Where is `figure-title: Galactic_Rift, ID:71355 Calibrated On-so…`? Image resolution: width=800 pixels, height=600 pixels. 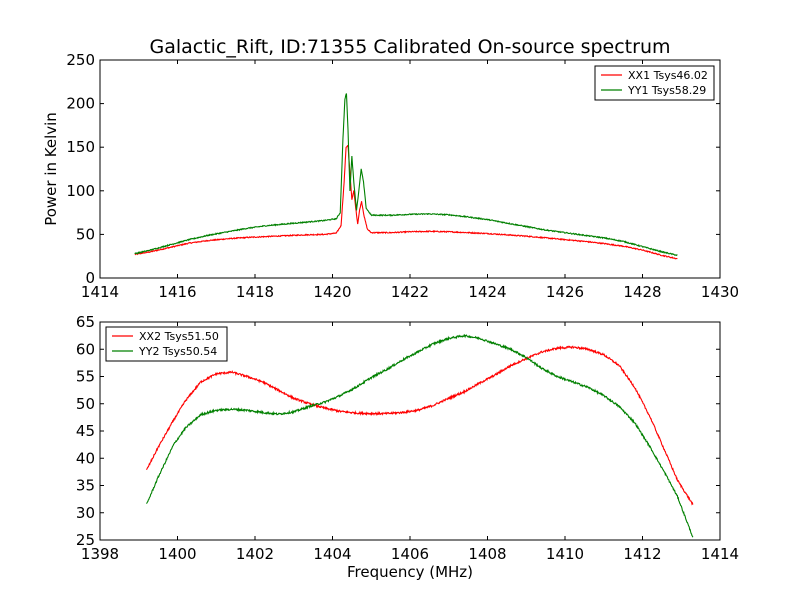
figure-title: Galactic_Rift, ID:71355 Calibrated On-so… is located at coordinates (409, 47).